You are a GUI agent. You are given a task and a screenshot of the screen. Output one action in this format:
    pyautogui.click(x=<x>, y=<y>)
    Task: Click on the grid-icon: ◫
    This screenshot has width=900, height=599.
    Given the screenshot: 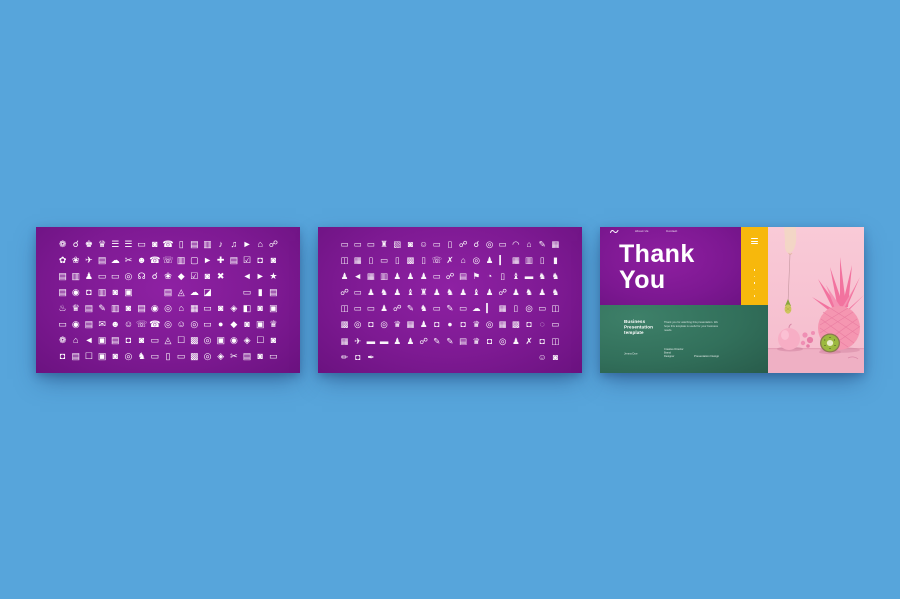 What is the action you would take?
    pyautogui.click(x=344, y=308)
    